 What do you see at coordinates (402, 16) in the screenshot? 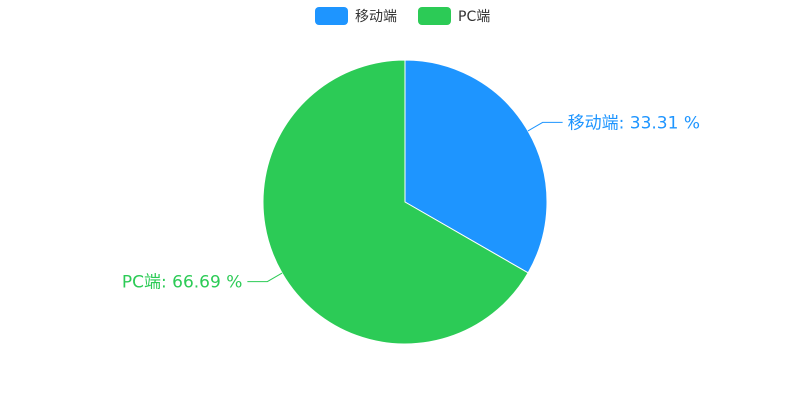
I see `legend: 移动端 PC端` at bounding box center [402, 16].